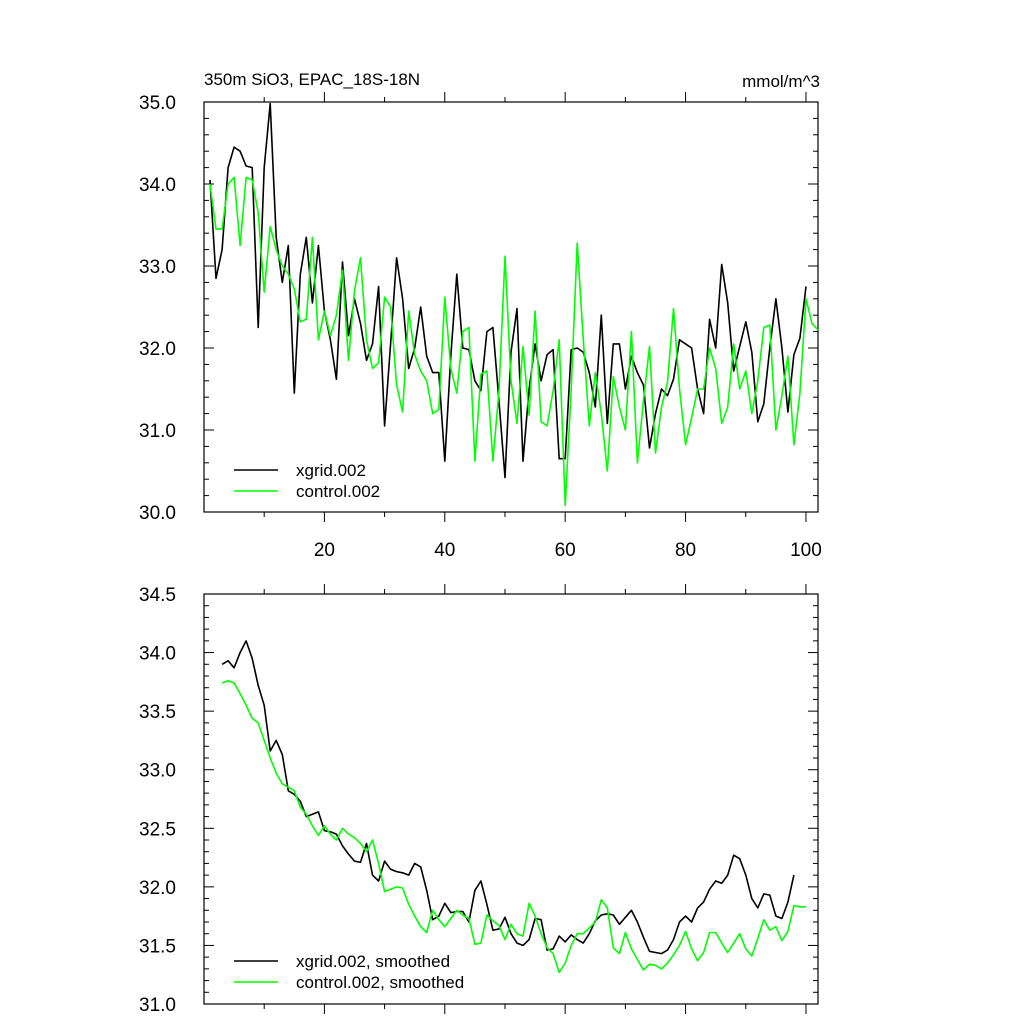 The width and height of the screenshot is (1024, 1024). What do you see at coordinates (565, 550) in the screenshot?
I see `top-xtick-label: 60` at bounding box center [565, 550].